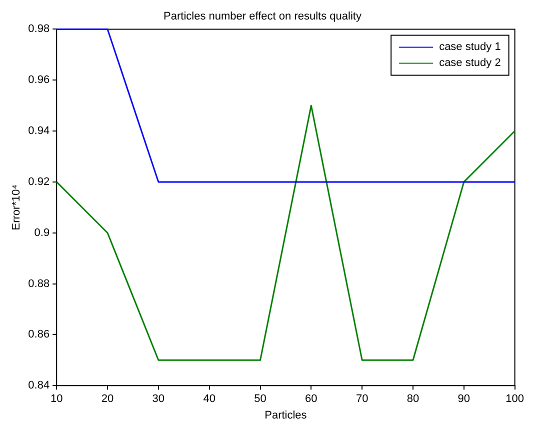  Describe the element at coordinates (311, 399) in the screenshot. I see `x-tick-label: 60` at that location.